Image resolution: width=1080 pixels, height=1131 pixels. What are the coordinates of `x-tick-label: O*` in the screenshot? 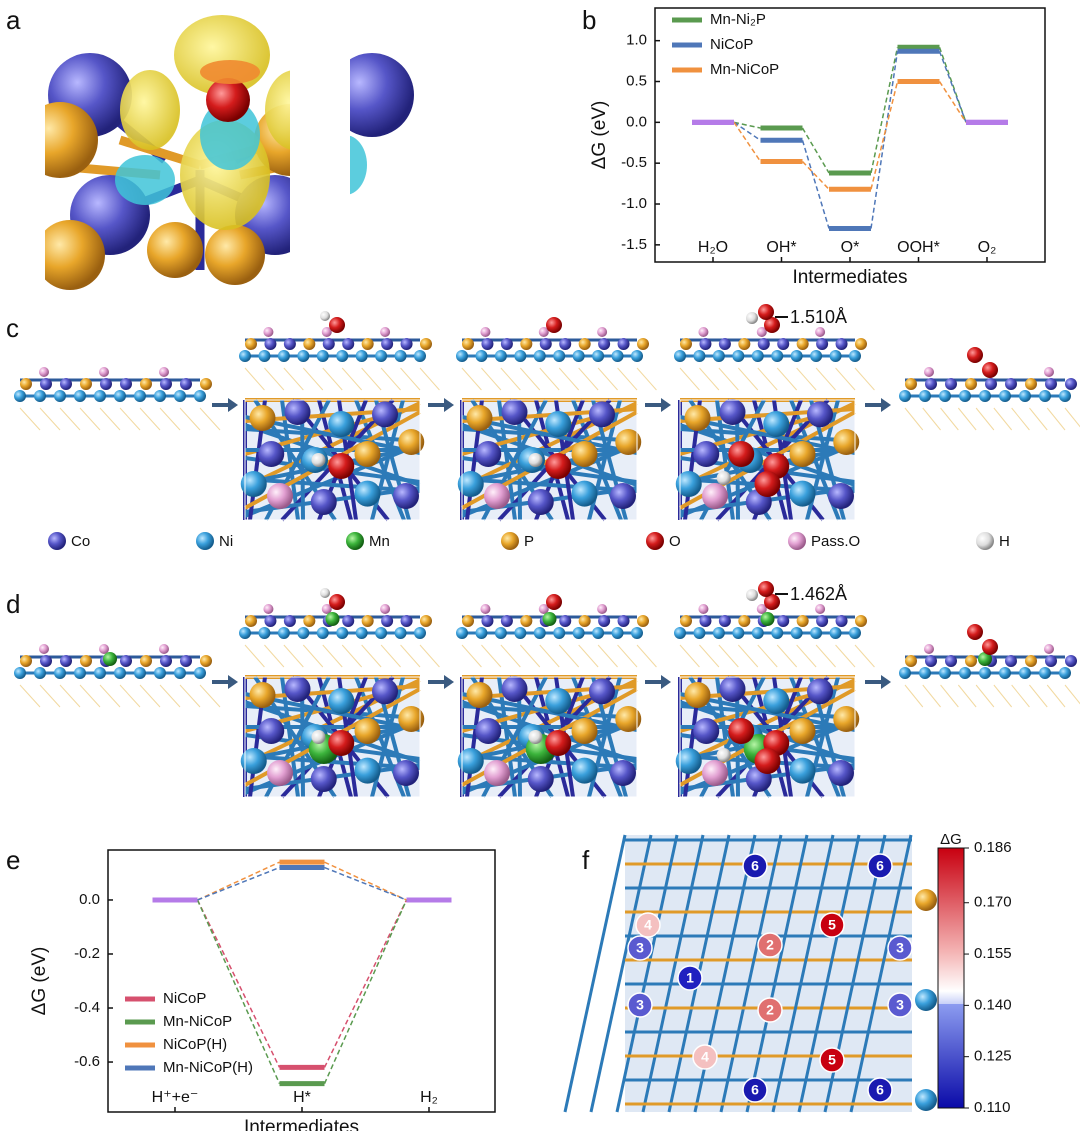 It's located at (850, 247).